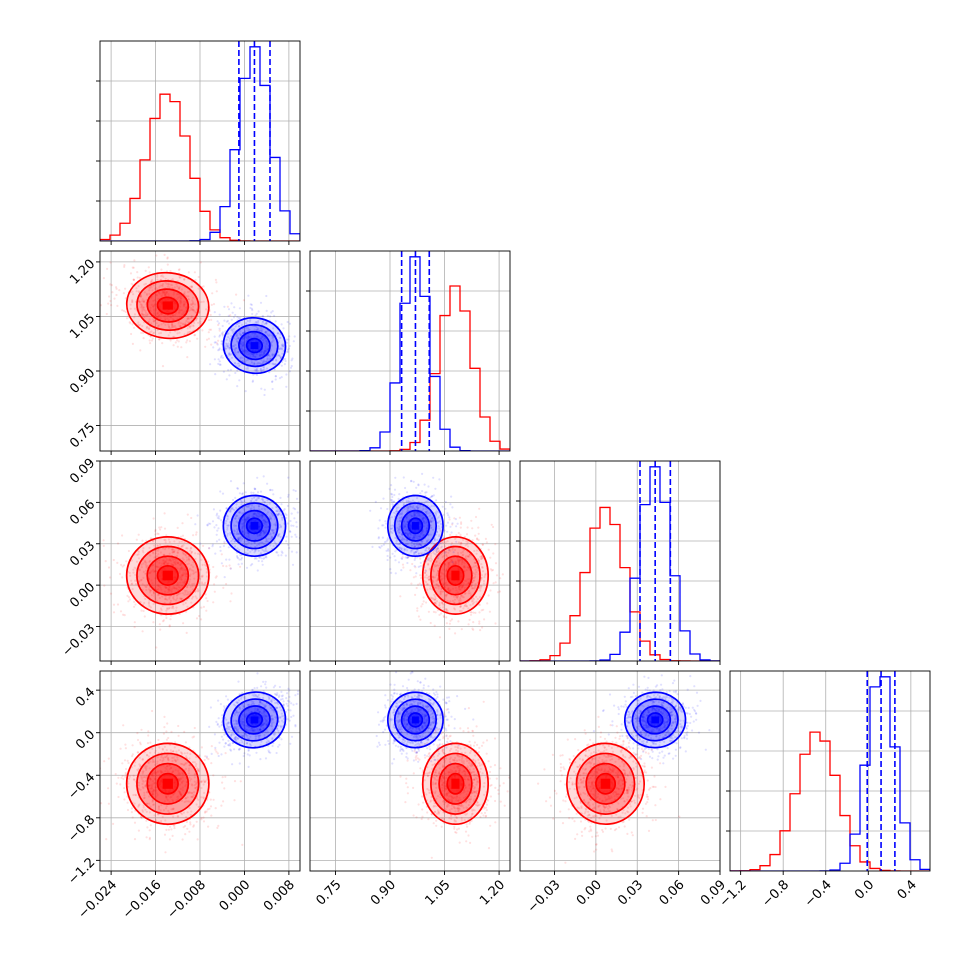  I want to click on y-tick-label: −0.03, so click(79, 640).